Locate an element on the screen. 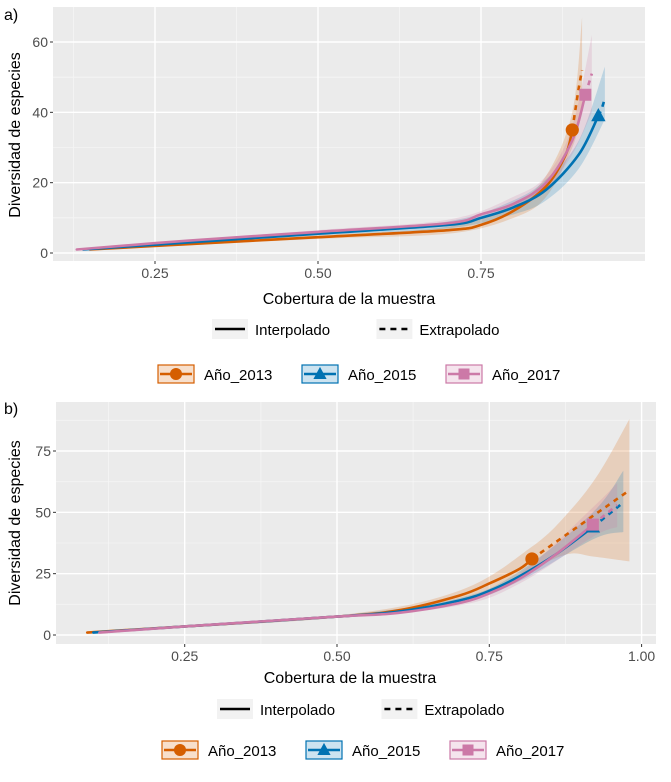 This screenshot has height=782, width=671. panel-a-label: a) is located at coordinates (11, 15).